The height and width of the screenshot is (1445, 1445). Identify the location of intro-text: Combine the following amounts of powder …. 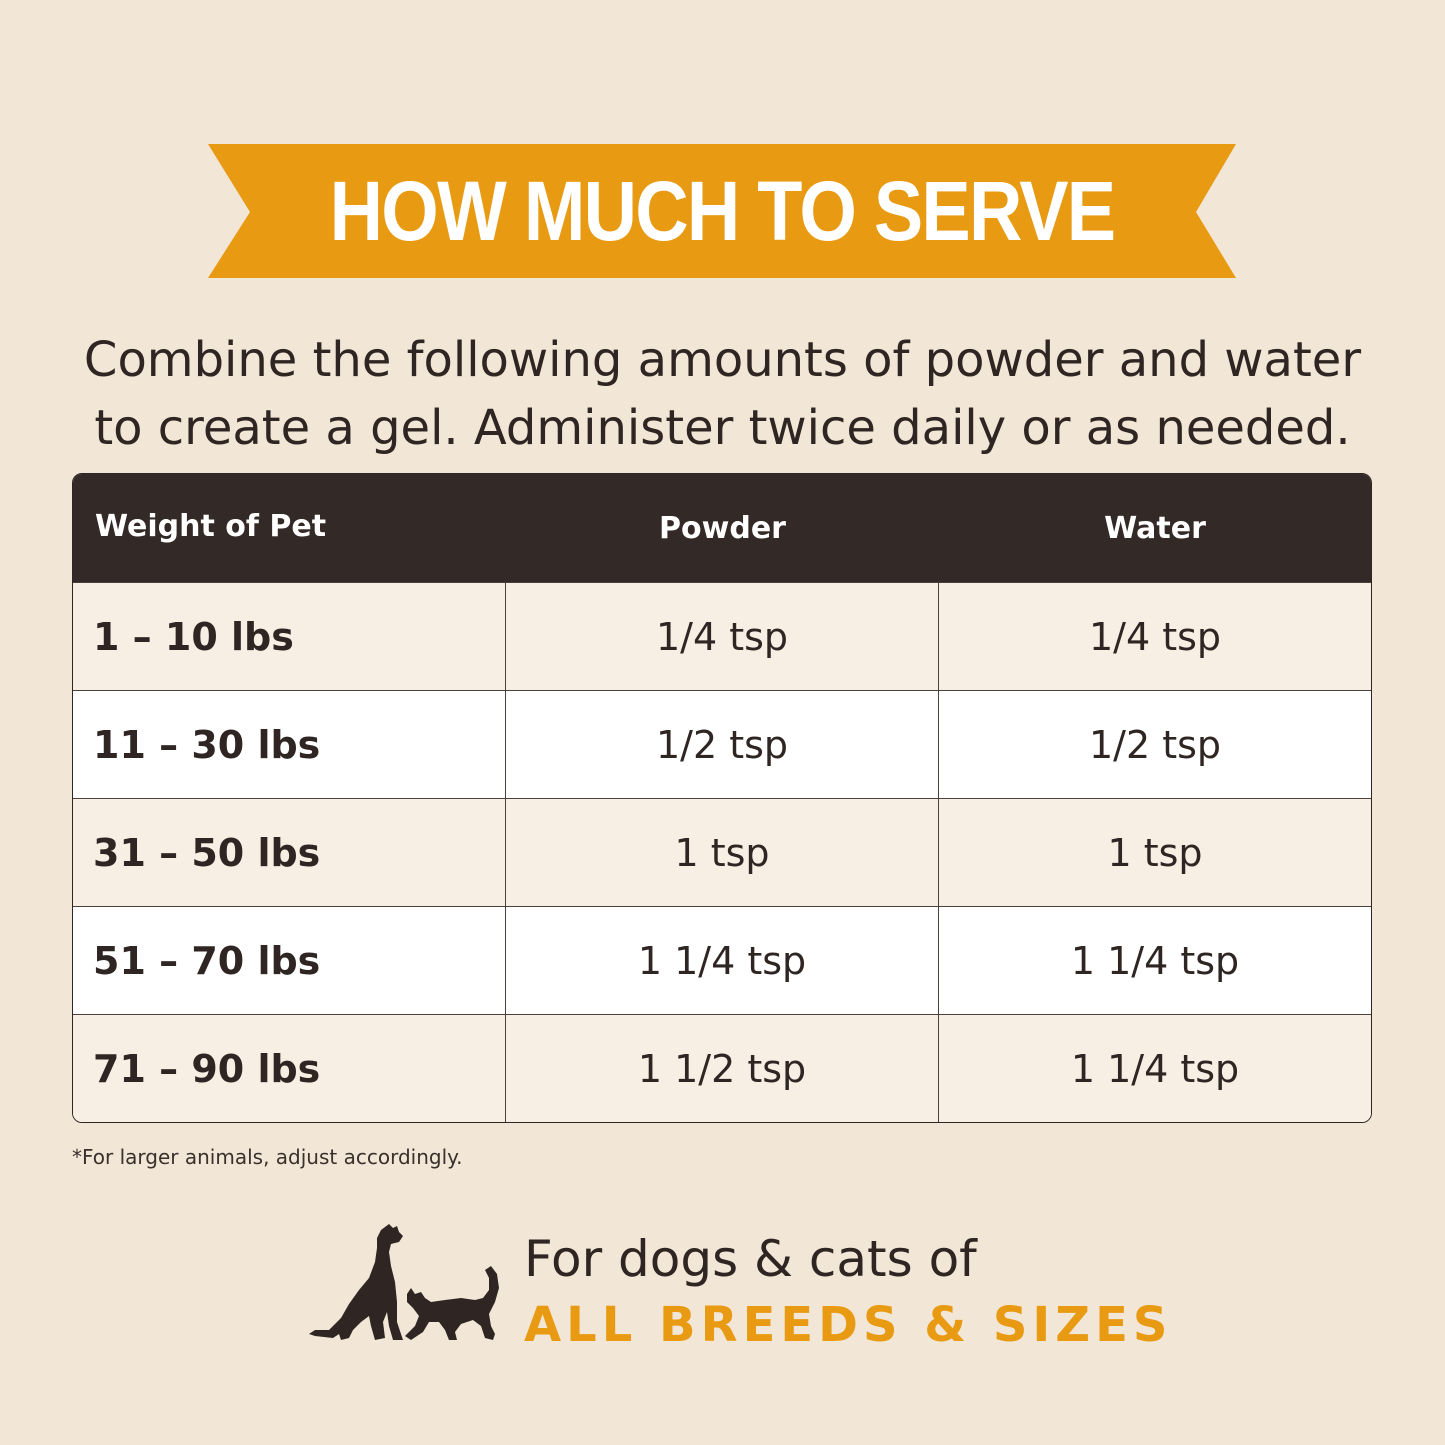
(722, 394).